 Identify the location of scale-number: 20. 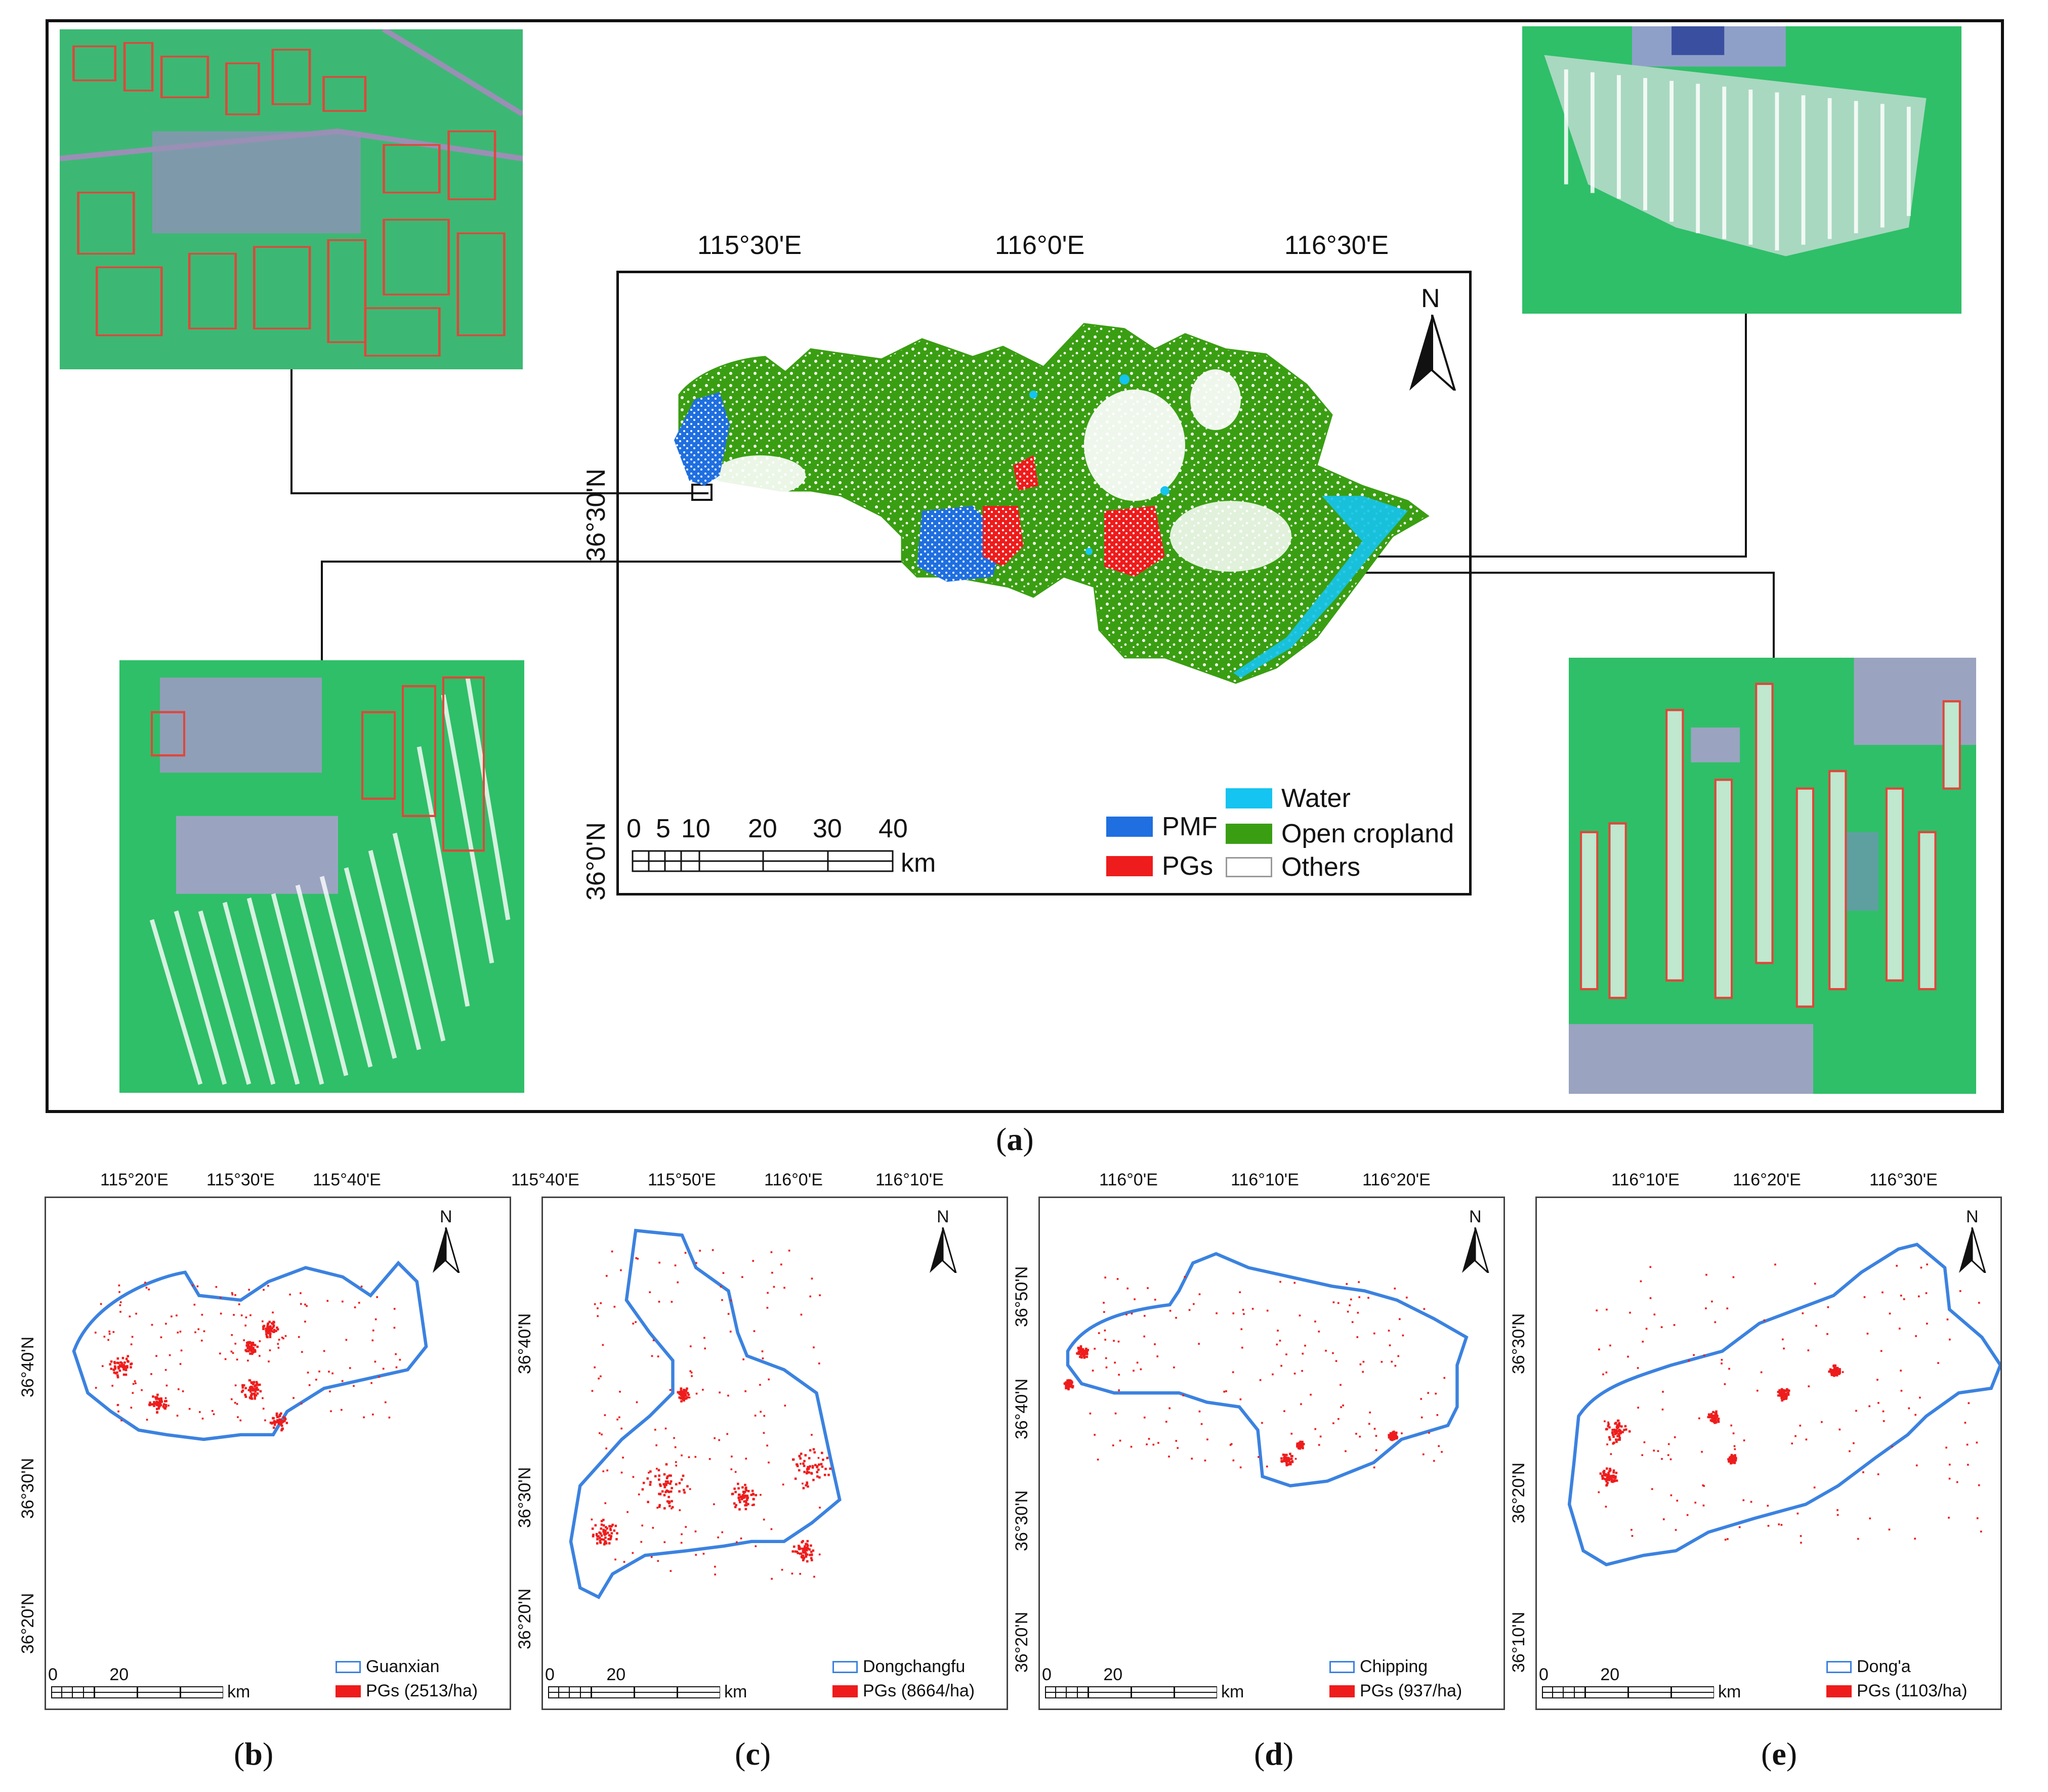
(616, 1674).